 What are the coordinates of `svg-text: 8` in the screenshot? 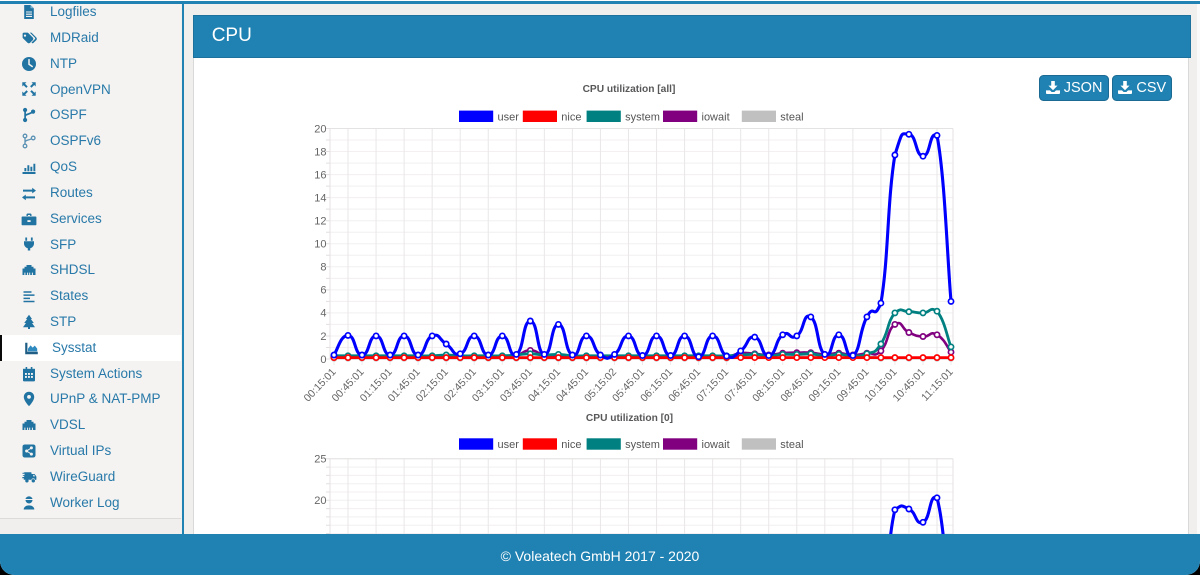 It's located at (323, 268).